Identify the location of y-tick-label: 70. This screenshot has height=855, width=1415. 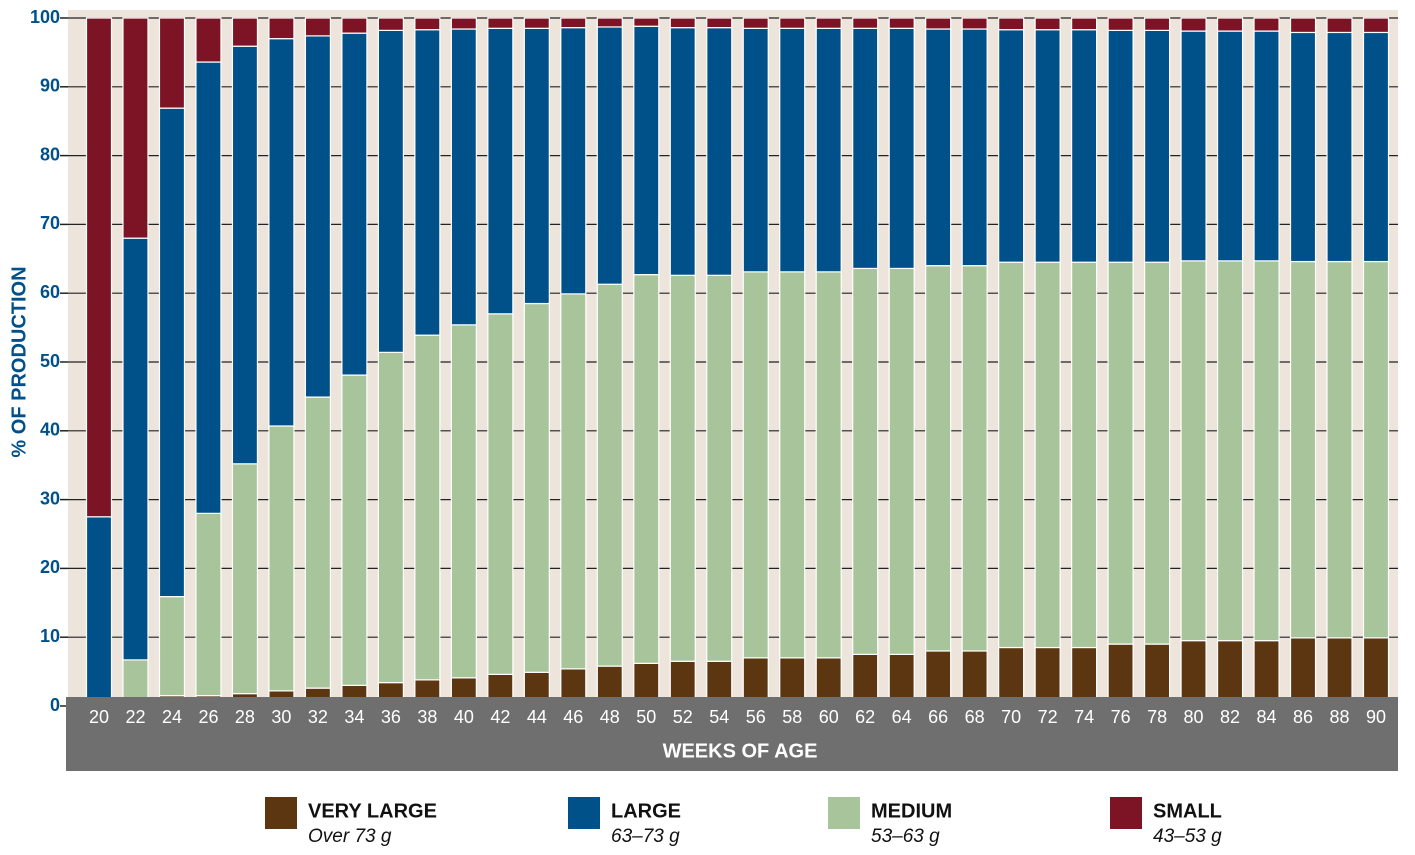
(50, 223).